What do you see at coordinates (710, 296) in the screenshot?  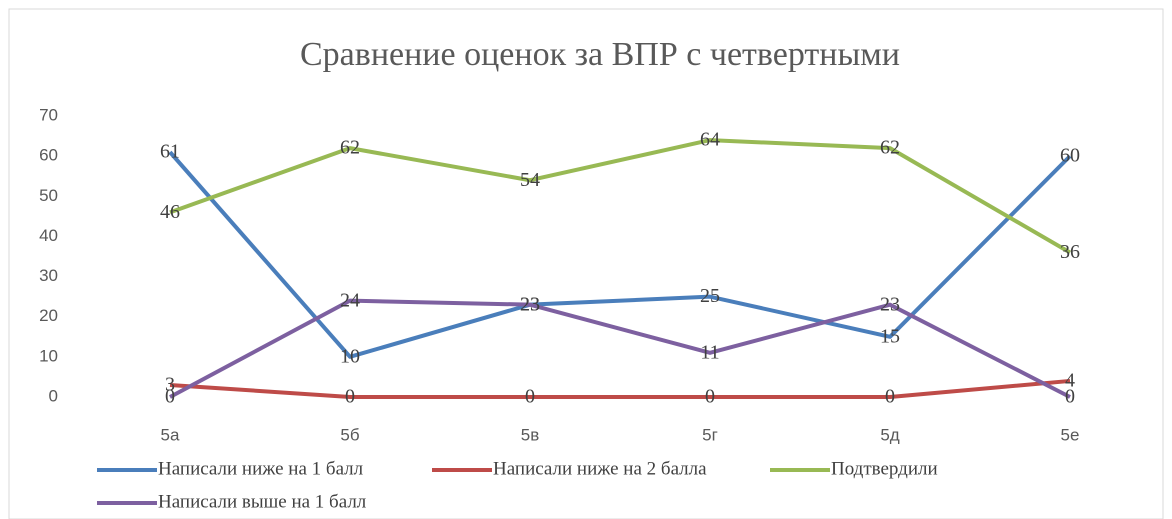 I see `data-label: 25` at bounding box center [710, 296].